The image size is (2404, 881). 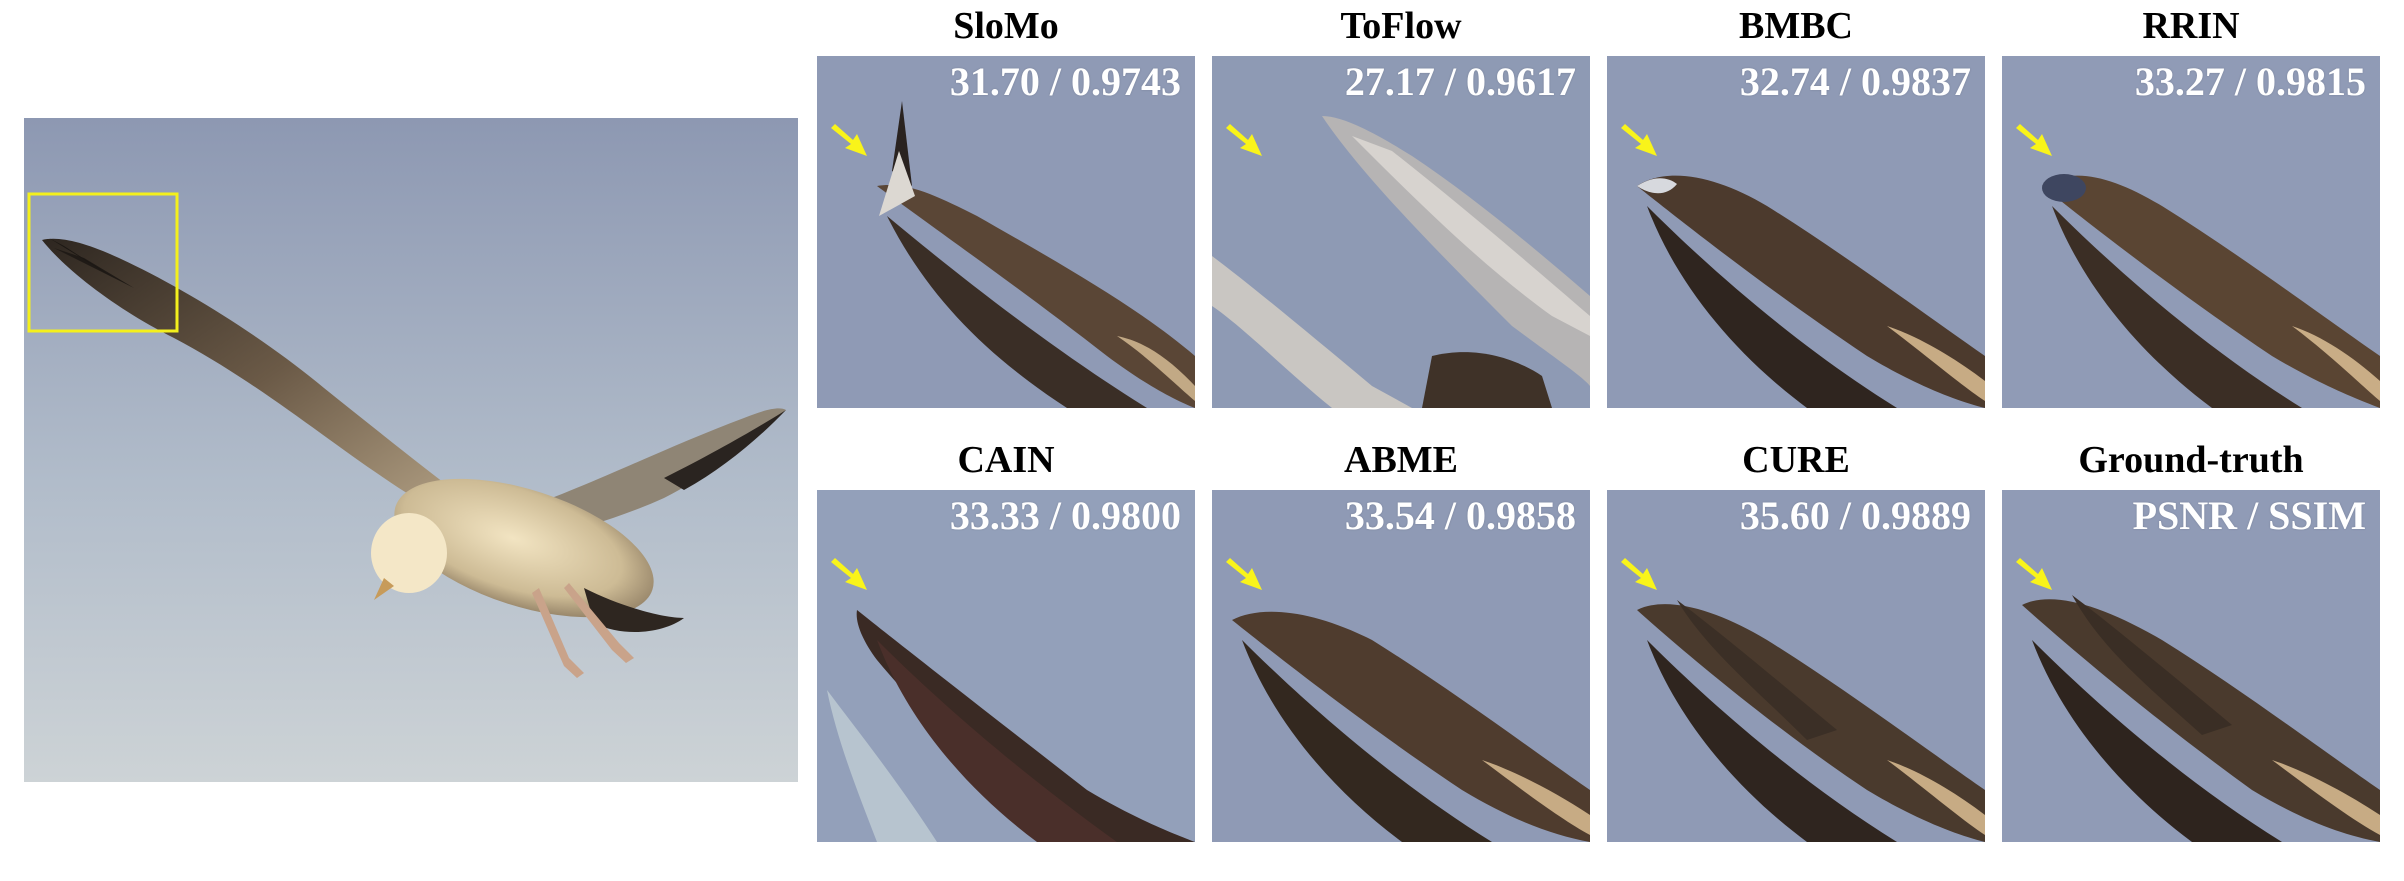 What do you see at coordinates (103, 262) in the screenshot?
I see `zoom-region-box` at bounding box center [103, 262].